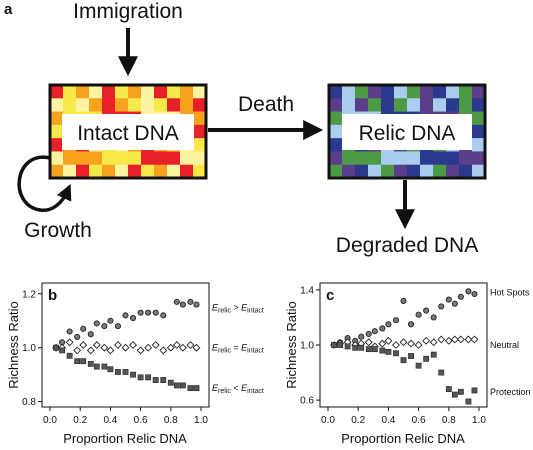 The height and width of the screenshot is (450, 533). I want to click on x-tick-label: 0.0, so click(328, 420).